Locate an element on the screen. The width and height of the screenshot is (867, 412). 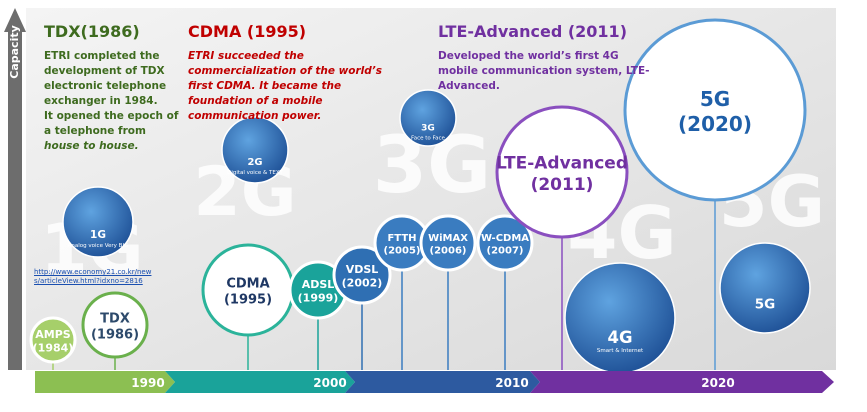
tech-year: (2002) is located at coordinates (362, 283).